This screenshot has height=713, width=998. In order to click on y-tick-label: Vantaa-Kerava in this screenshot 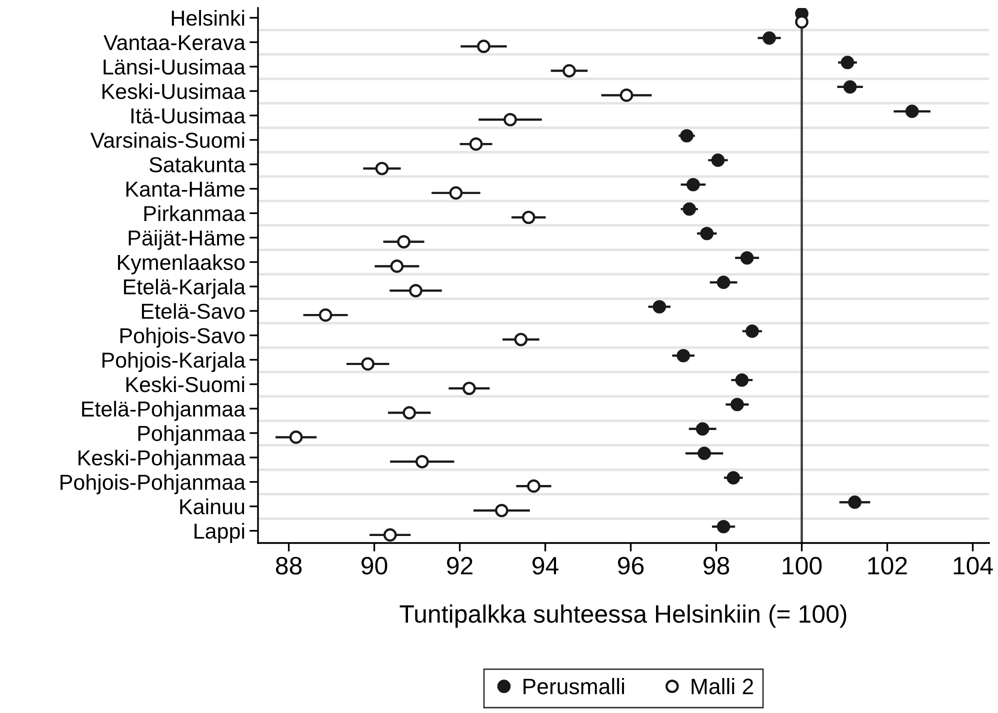, I will do `click(175, 42)`.